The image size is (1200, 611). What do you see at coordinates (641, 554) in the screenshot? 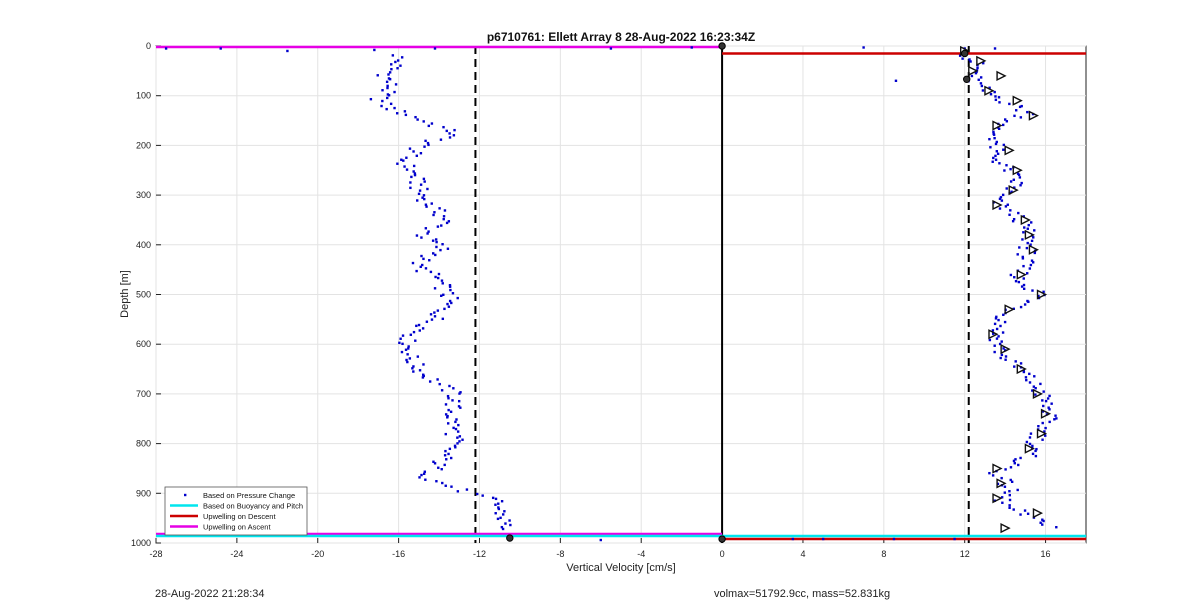
I see `x-tick-label: -4` at bounding box center [641, 554].